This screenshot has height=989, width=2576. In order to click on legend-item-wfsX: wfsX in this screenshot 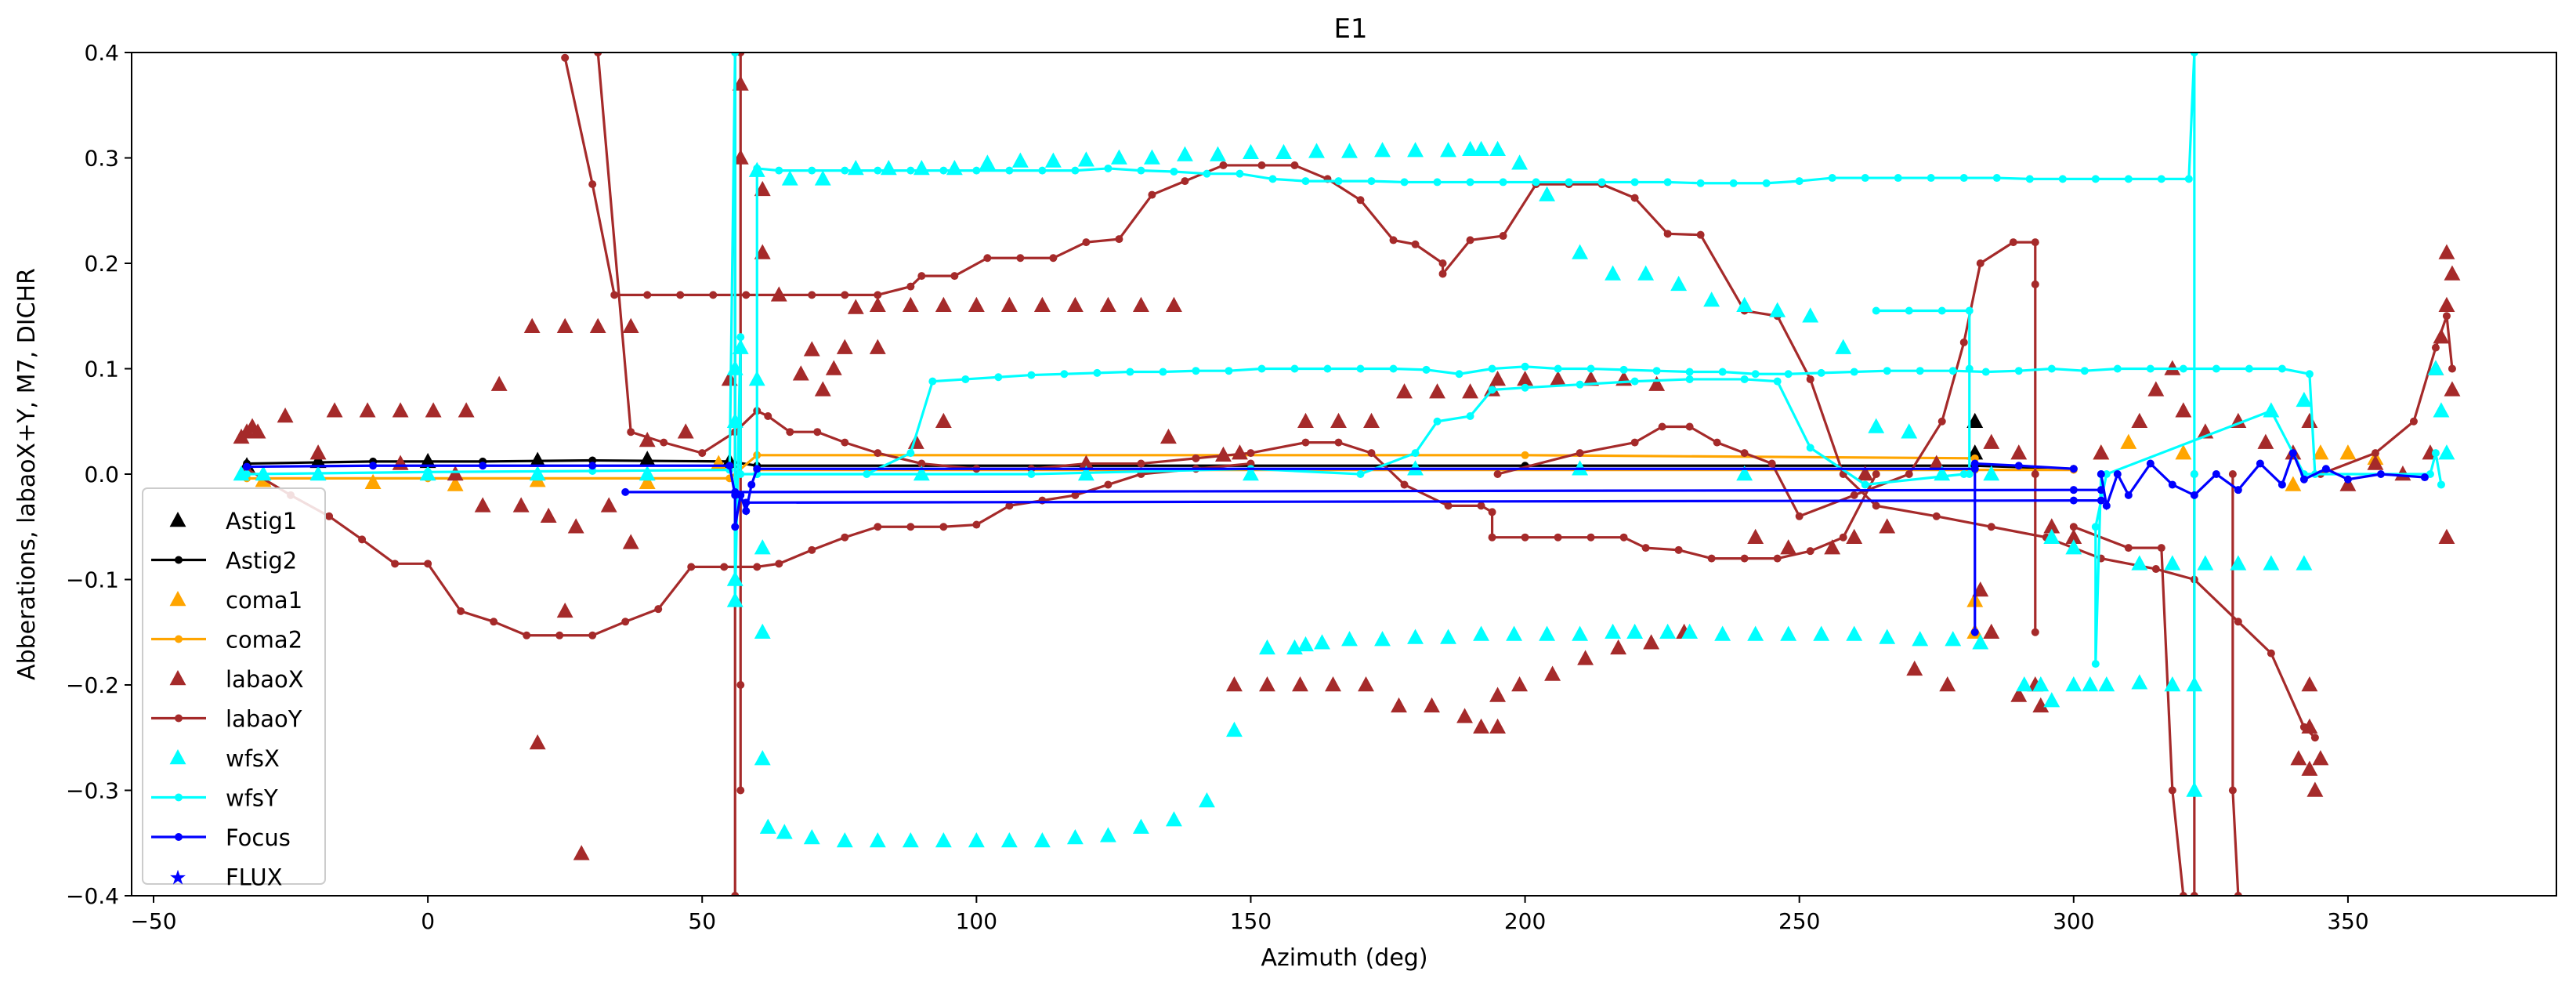, I will do `click(225, 758)`.